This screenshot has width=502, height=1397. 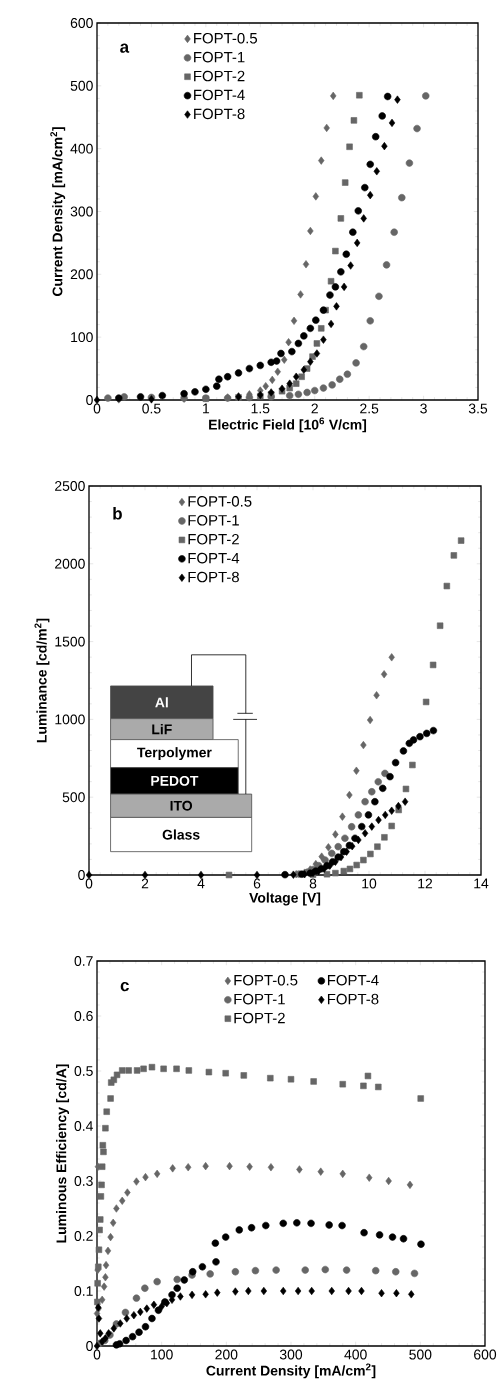 What do you see at coordinates (70, 486) in the screenshot?
I see `y-tick-label: 2500` at bounding box center [70, 486].